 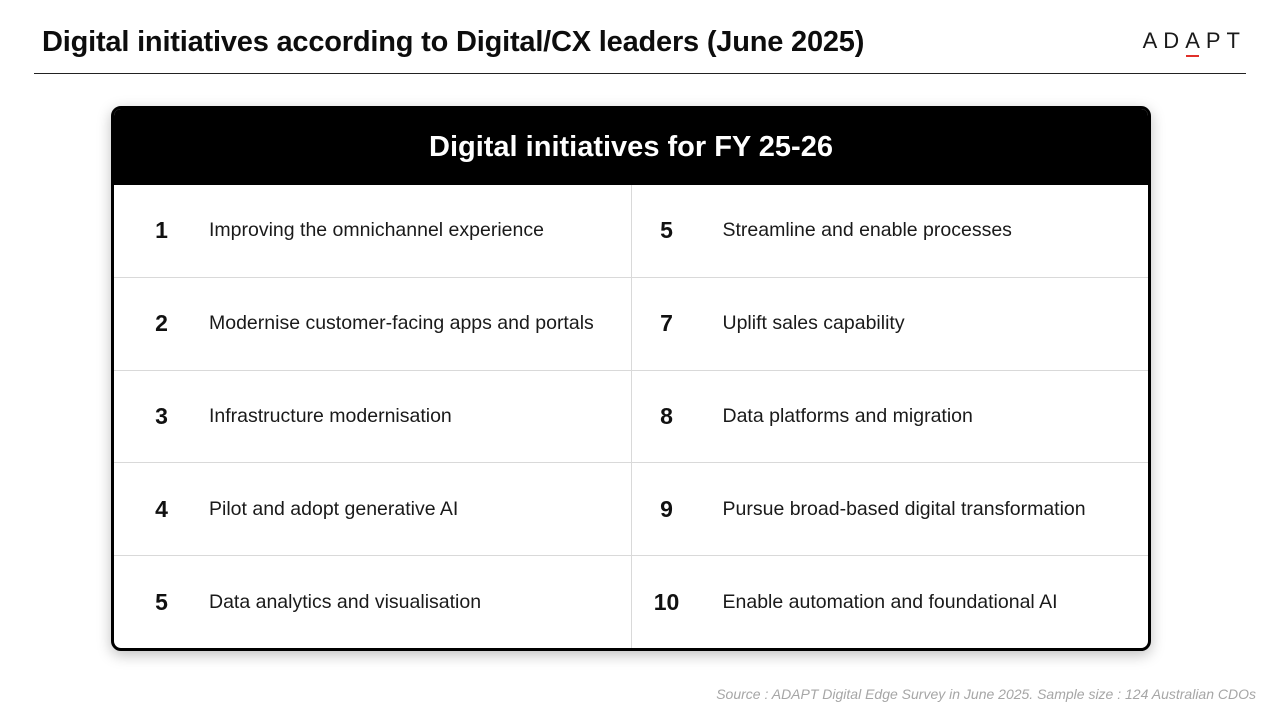 What do you see at coordinates (847, 415) in the screenshot?
I see `initiative-label: Data platforms and migration` at bounding box center [847, 415].